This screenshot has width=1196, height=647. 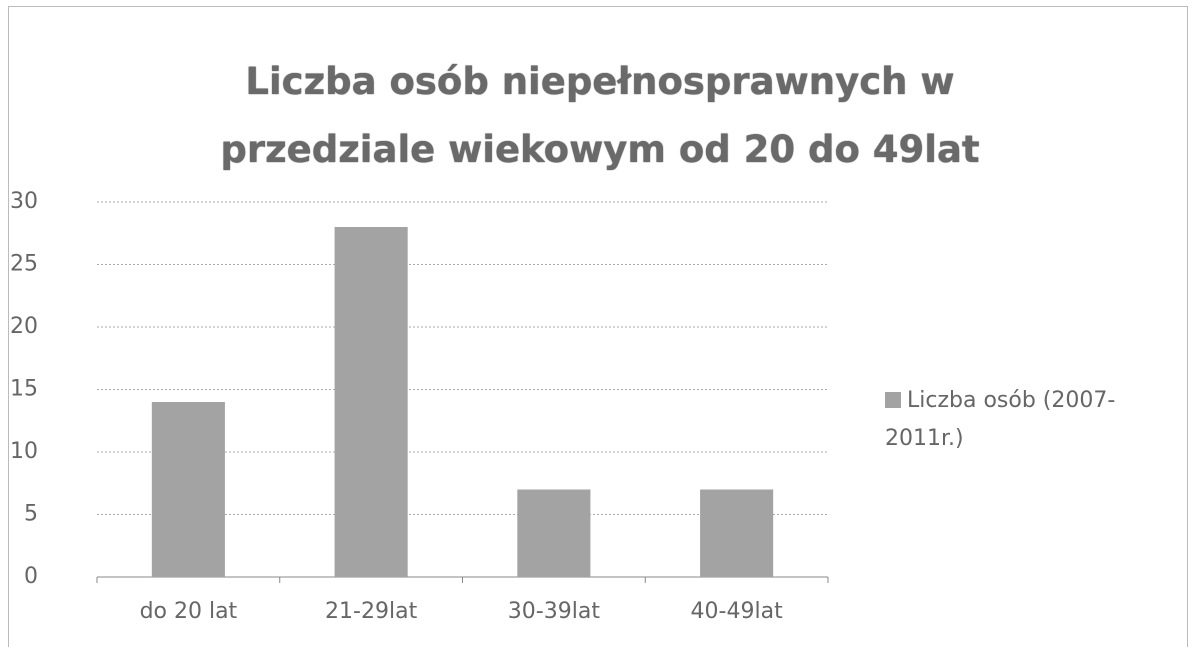 What do you see at coordinates (1000, 419) in the screenshot?
I see `legend-label: Liczba osób (2007-2011r.)` at bounding box center [1000, 419].